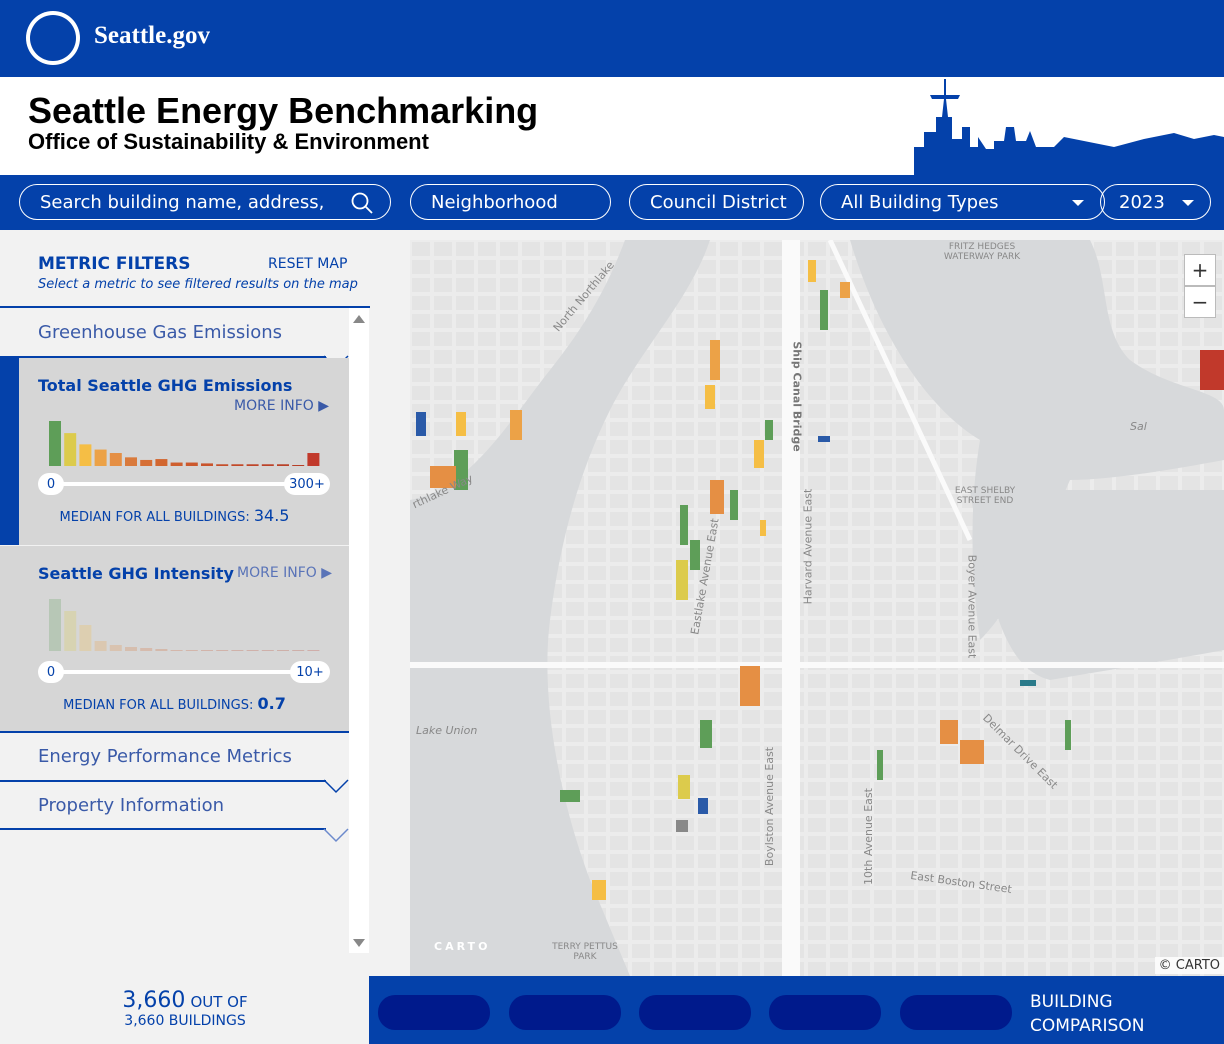 This screenshot has height=1044, width=1224. I want to click on slider-max-handle: 300+, so click(307, 484).